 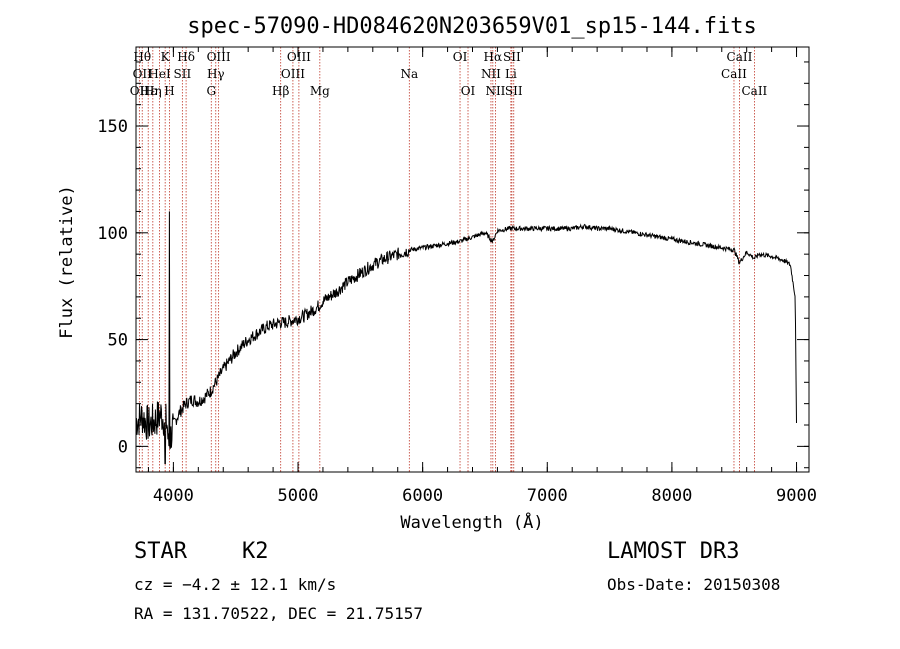 What do you see at coordinates (118, 341) in the screenshot?
I see `y-tick-label: 50` at bounding box center [118, 341].